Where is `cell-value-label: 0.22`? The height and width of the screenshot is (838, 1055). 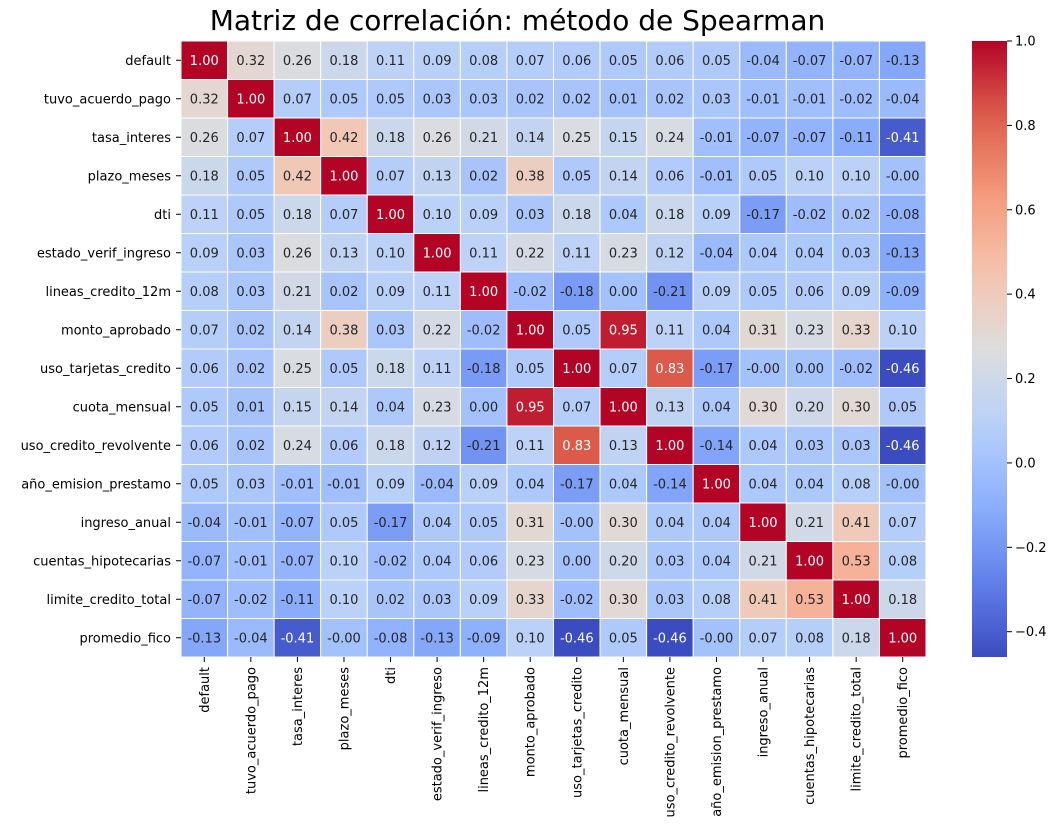
cell-value-label: 0.22 is located at coordinates (437, 330).